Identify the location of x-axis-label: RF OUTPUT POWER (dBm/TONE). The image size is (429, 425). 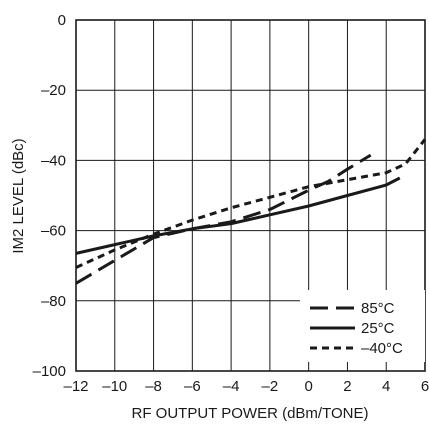
(250, 413).